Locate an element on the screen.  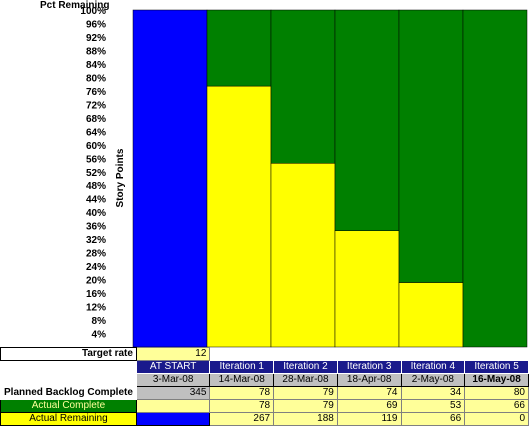
date-cell: 28-Mar-08 is located at coordinates (305, 380).